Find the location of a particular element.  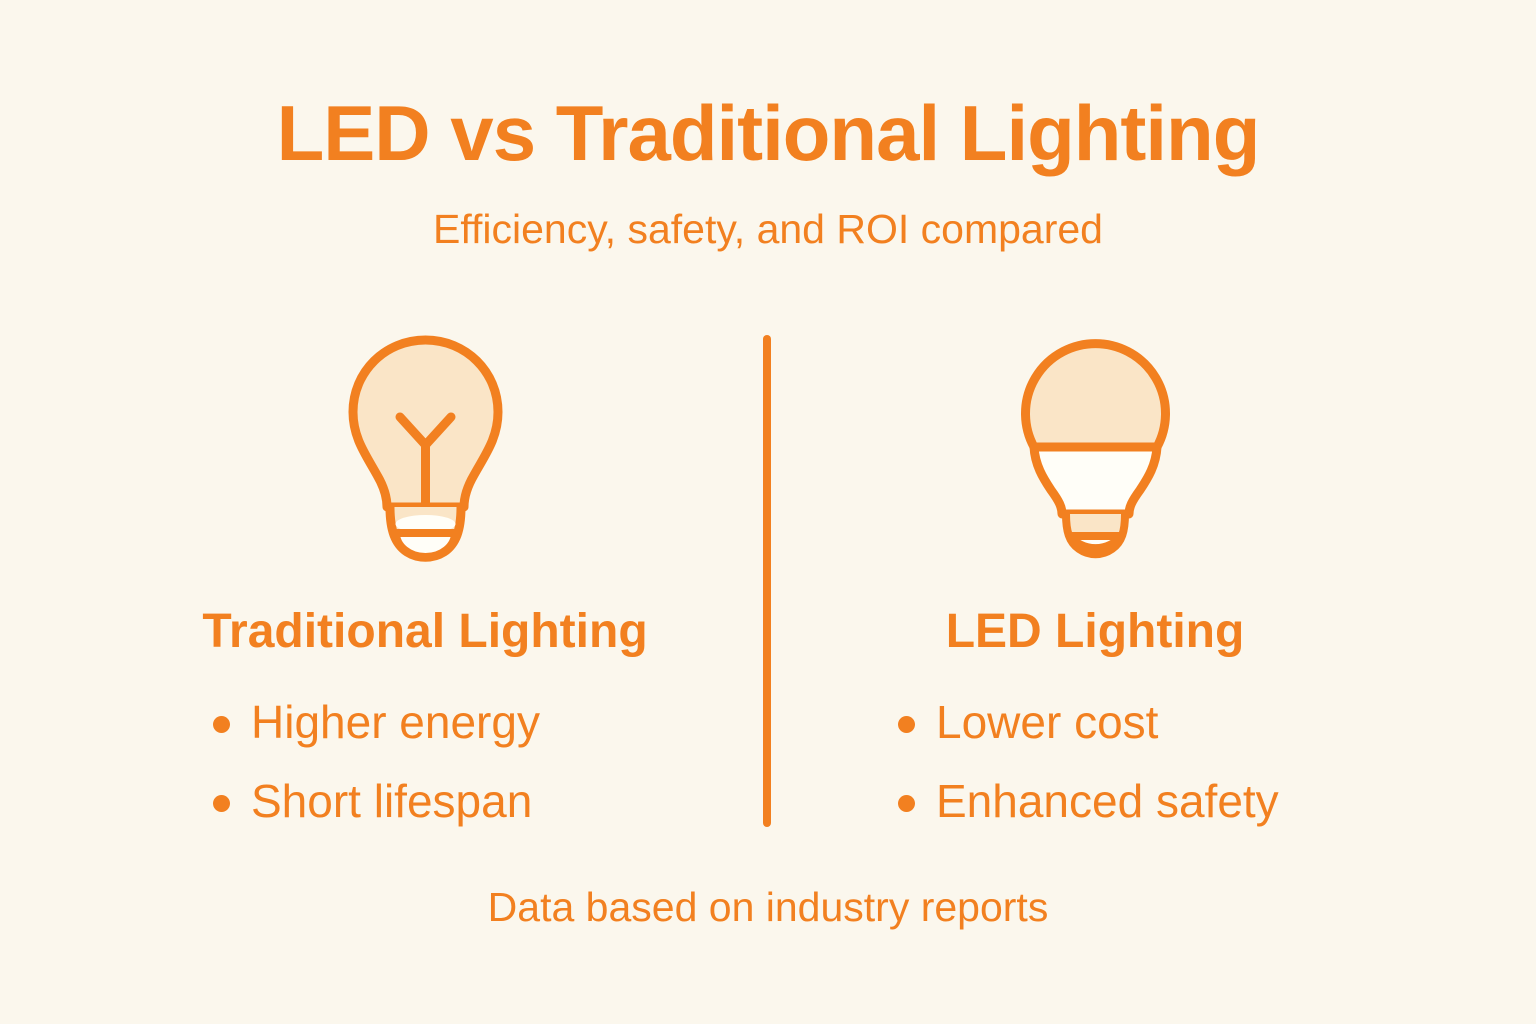

bullet-item: Lower cost is located at coordinates (1156, 722).